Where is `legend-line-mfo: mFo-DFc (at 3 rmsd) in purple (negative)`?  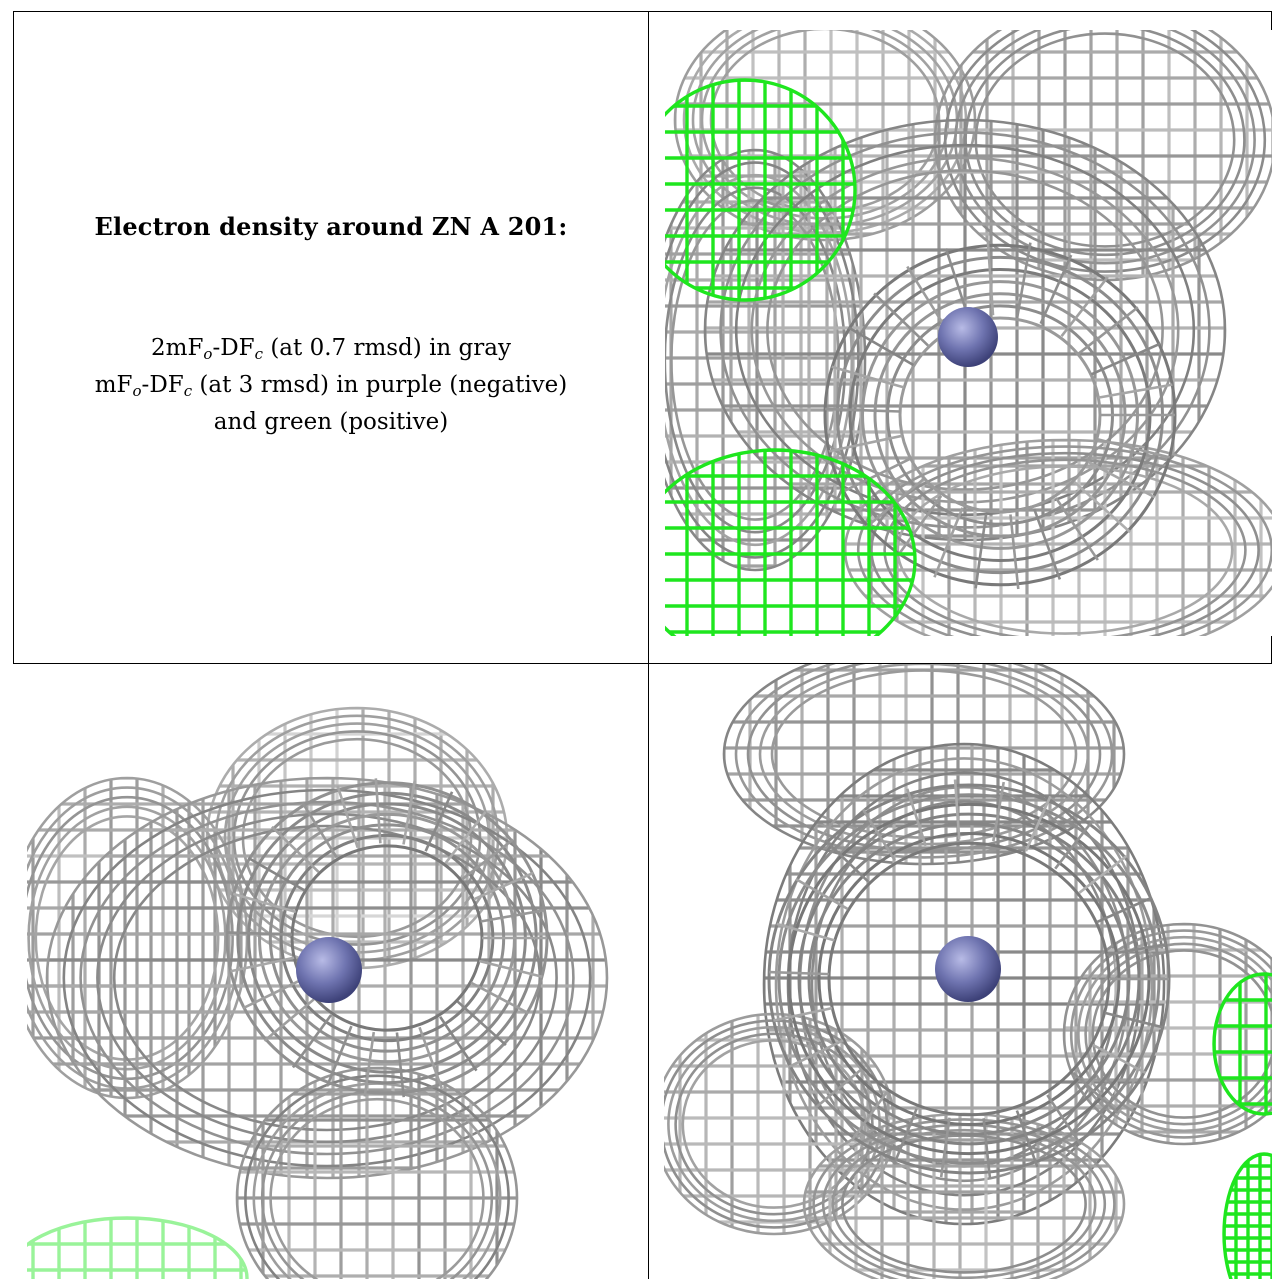
legend-line-mfo: mFo-DFc (at 3 rmsd) in purple (negative) is located at coordinates (331, 386).